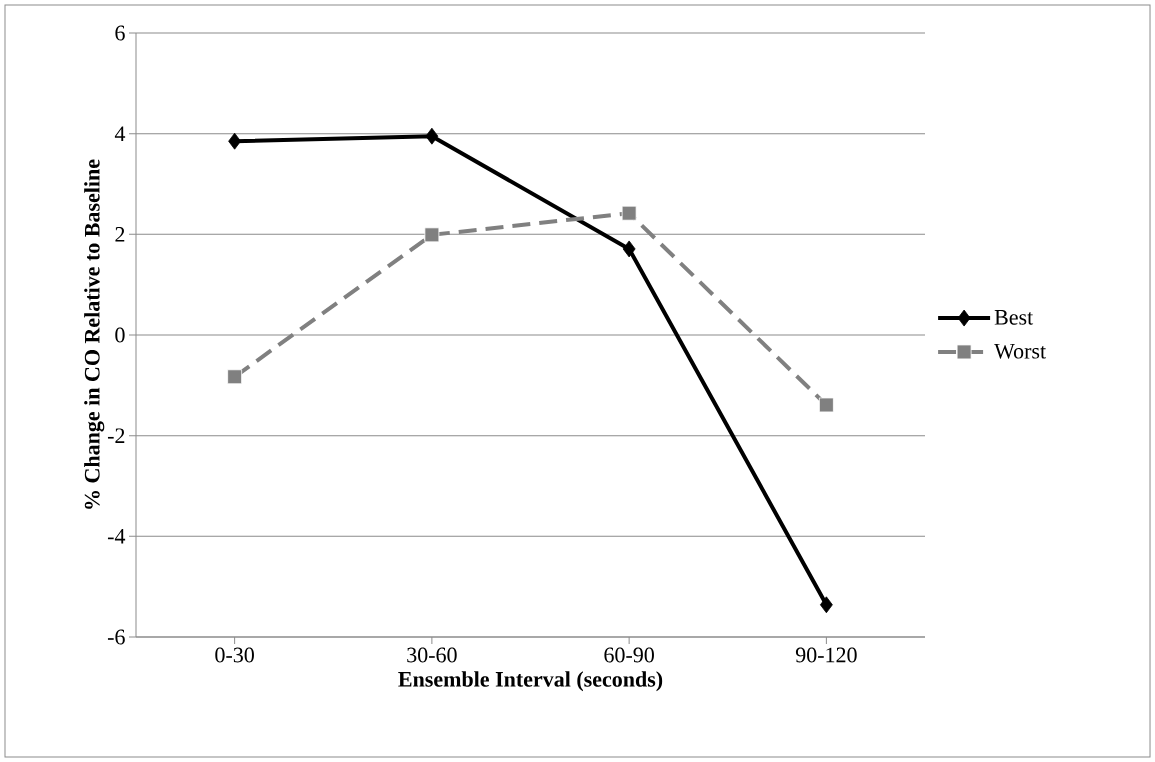 The height and width of the screenshot is (762, 1155). I want to click on y-tick-label: -2, so click(116, 435).